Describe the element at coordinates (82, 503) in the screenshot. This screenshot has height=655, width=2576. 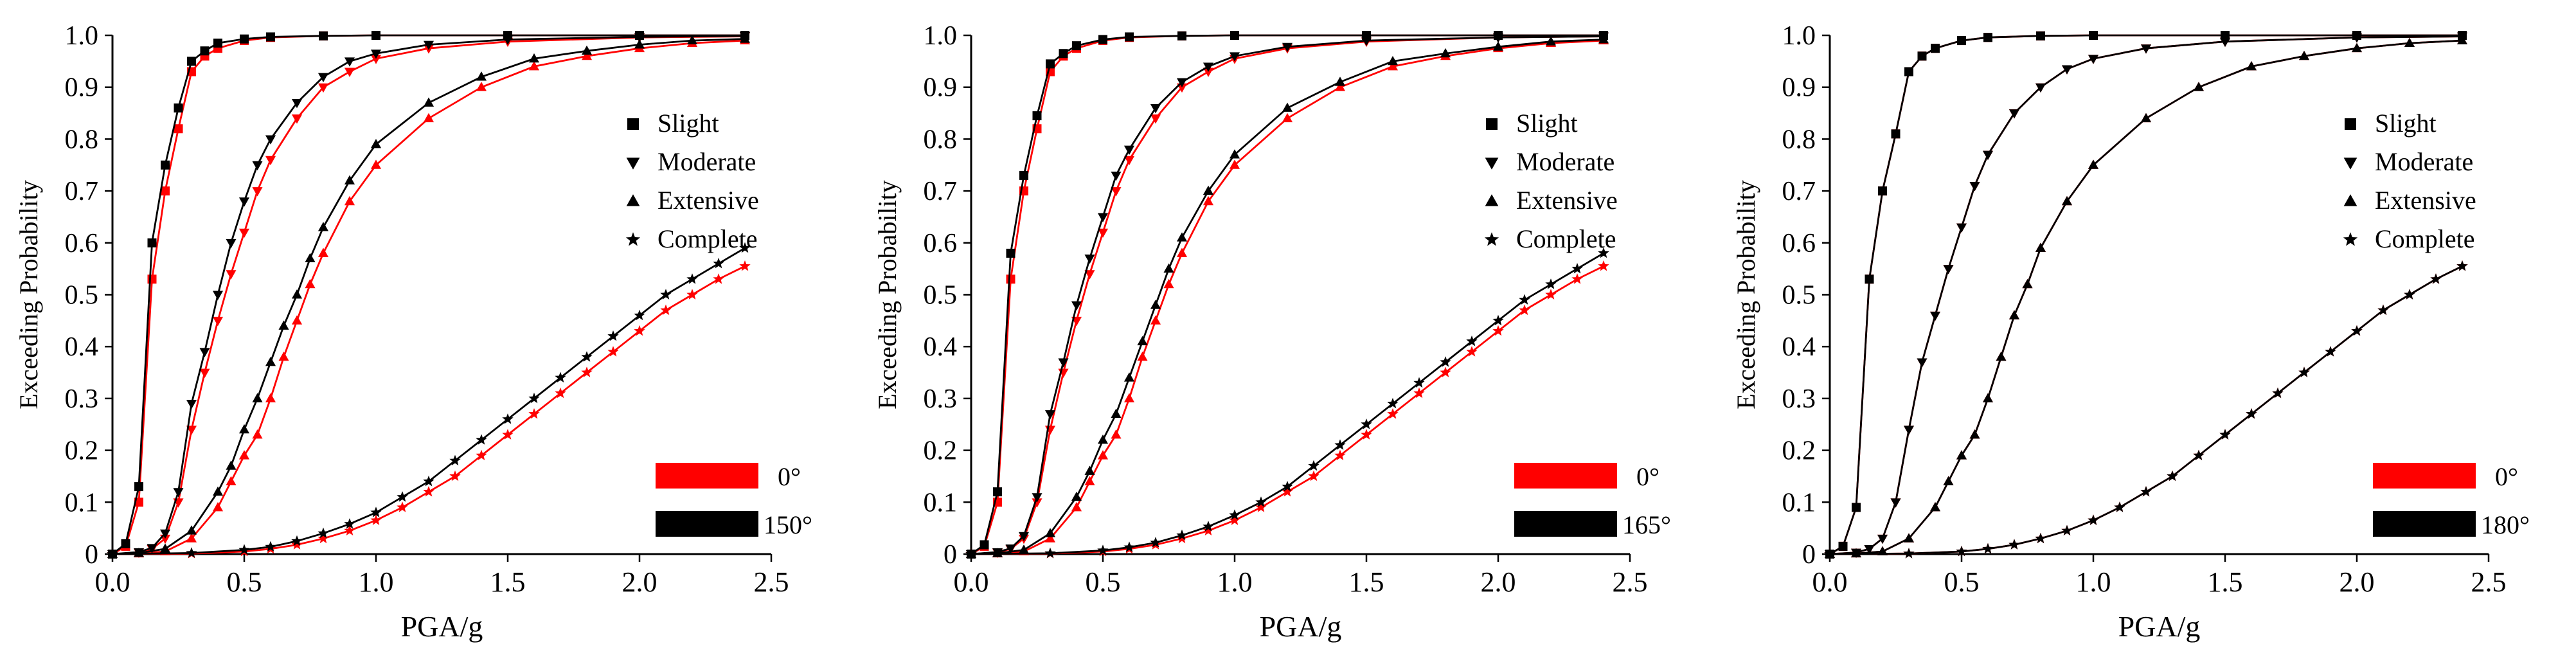
I see `y-tick-label: 0.1` at that location.